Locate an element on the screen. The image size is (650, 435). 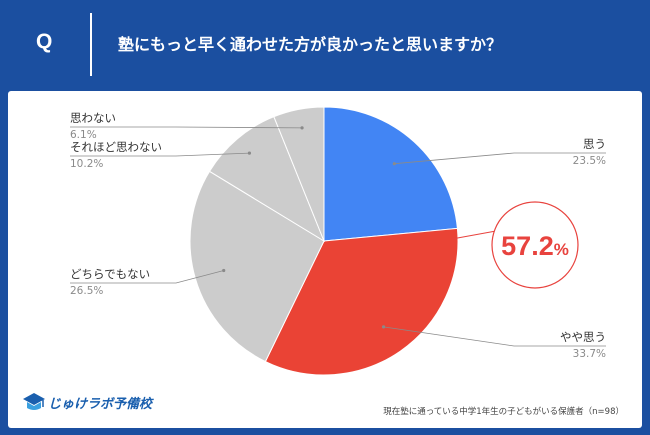
callout-unit: % is located at coordinates (561, 249).